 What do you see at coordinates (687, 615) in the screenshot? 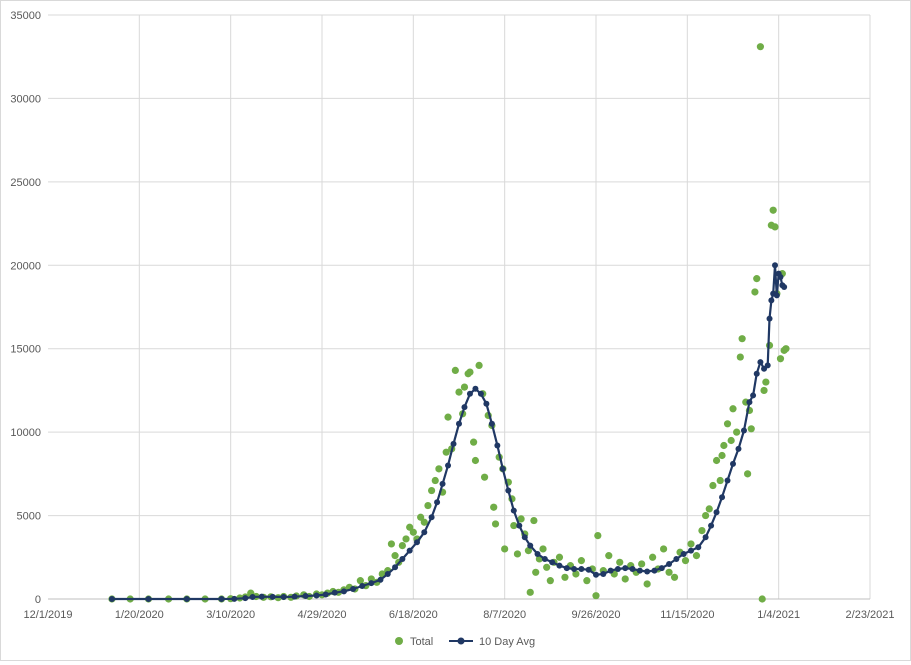
I see `x-tick-label: 11/15/2020` at bounding box center [687, 615].